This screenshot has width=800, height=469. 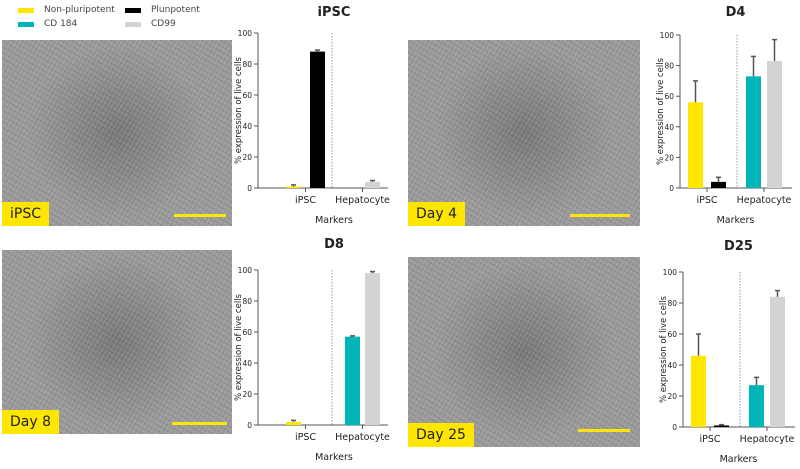 What do you see at coordinates (334, 244) in the screenshot?
I see `chart-title: D8` at bounding box center [334, 244].